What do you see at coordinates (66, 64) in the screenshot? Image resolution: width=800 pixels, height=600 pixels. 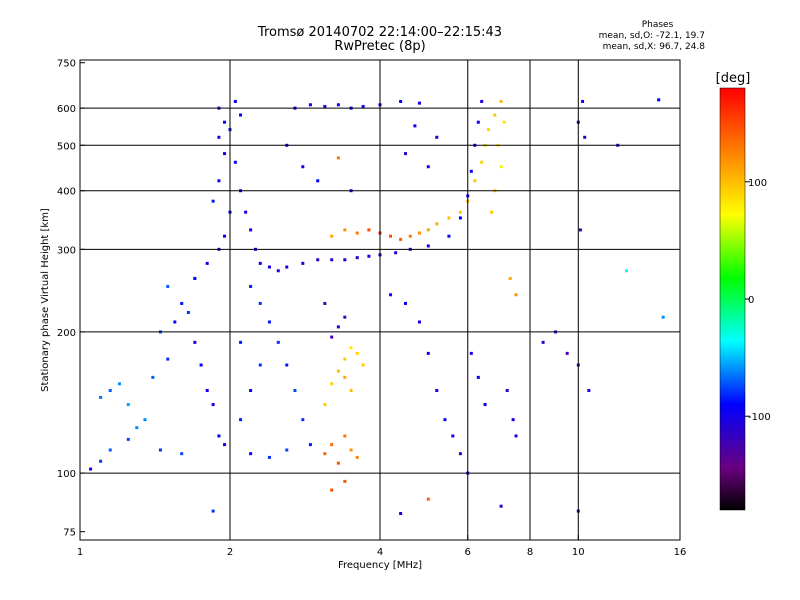 I see `y-tick-label: 750` at bounding box center [66, 64].